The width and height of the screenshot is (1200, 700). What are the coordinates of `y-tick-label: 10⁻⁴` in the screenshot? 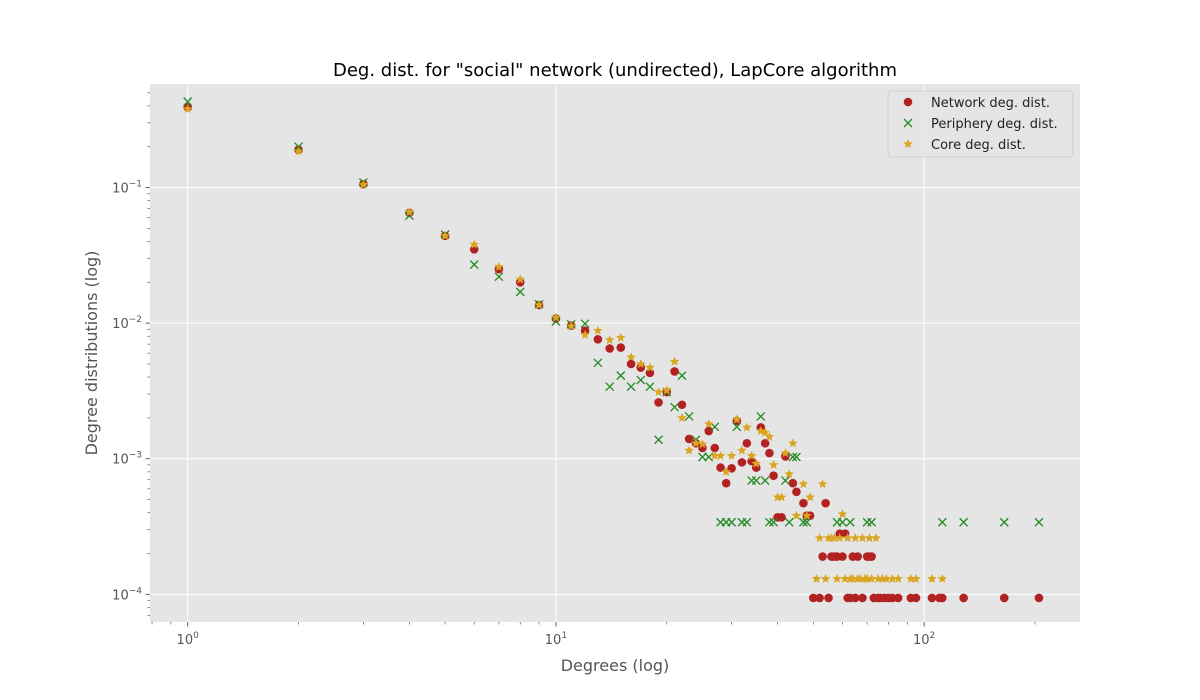 It's located at (127, 594).